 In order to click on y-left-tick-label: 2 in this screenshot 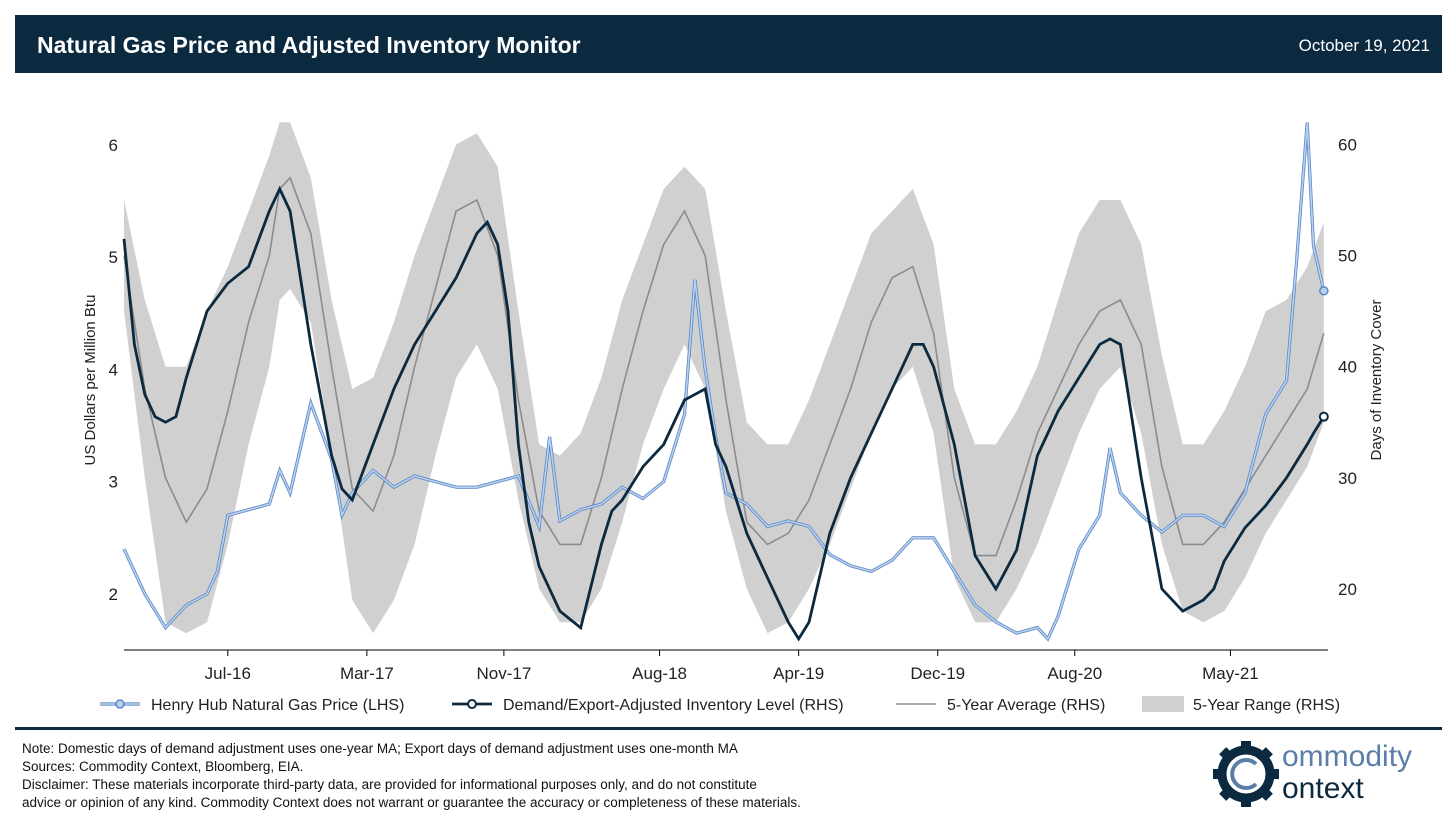, I will do `click(113, 594)`.